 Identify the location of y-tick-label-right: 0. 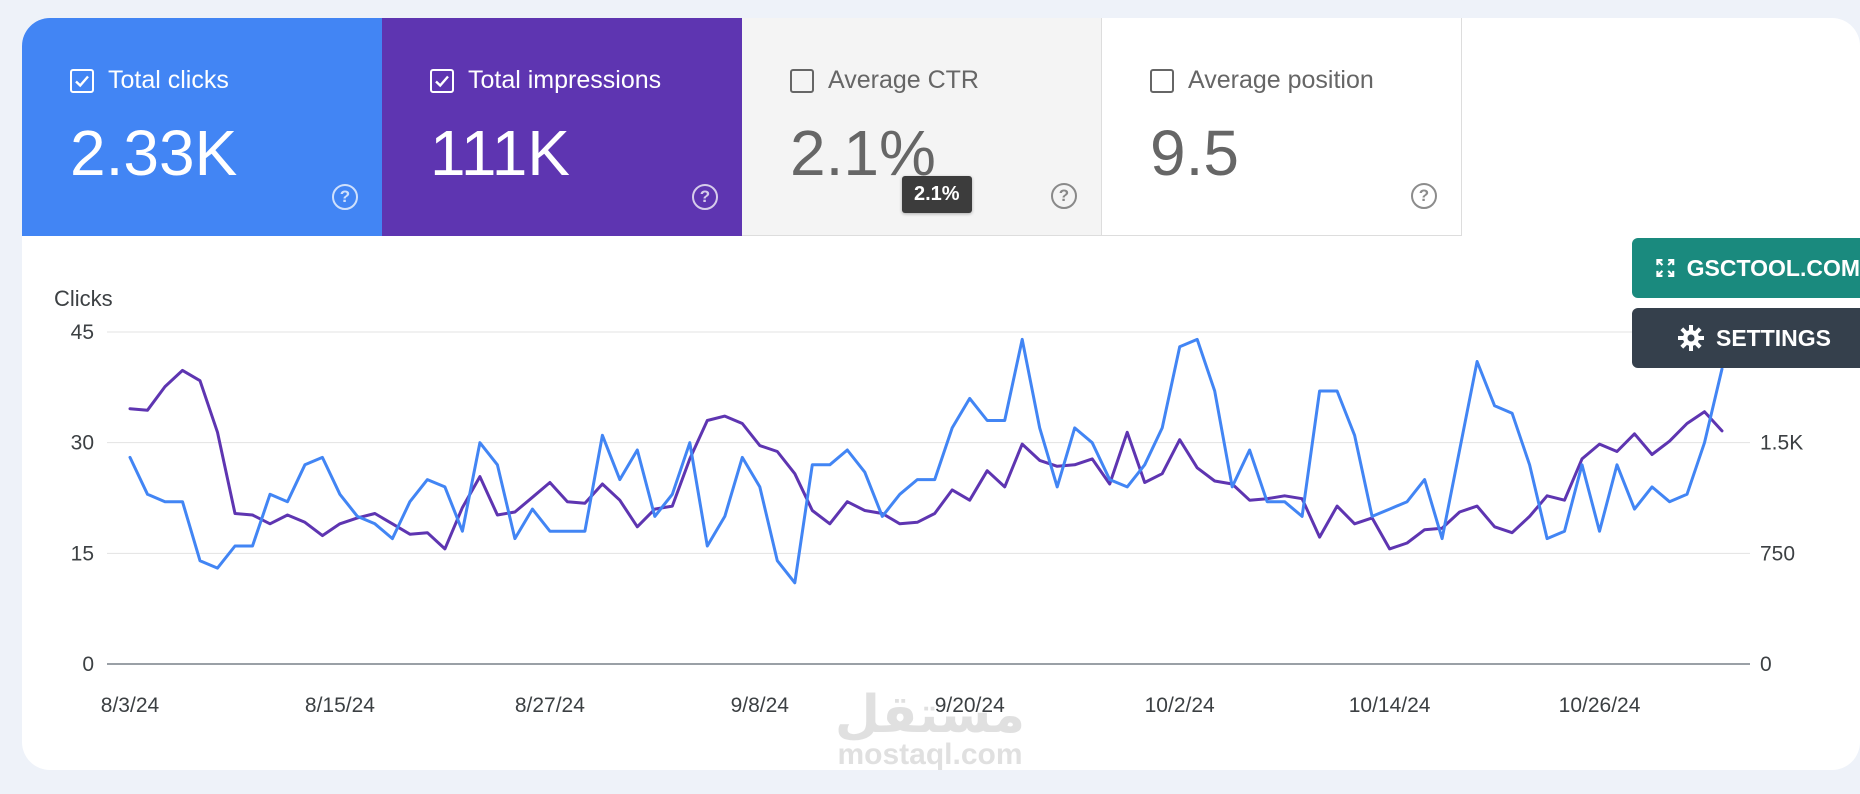
(1766, 664).